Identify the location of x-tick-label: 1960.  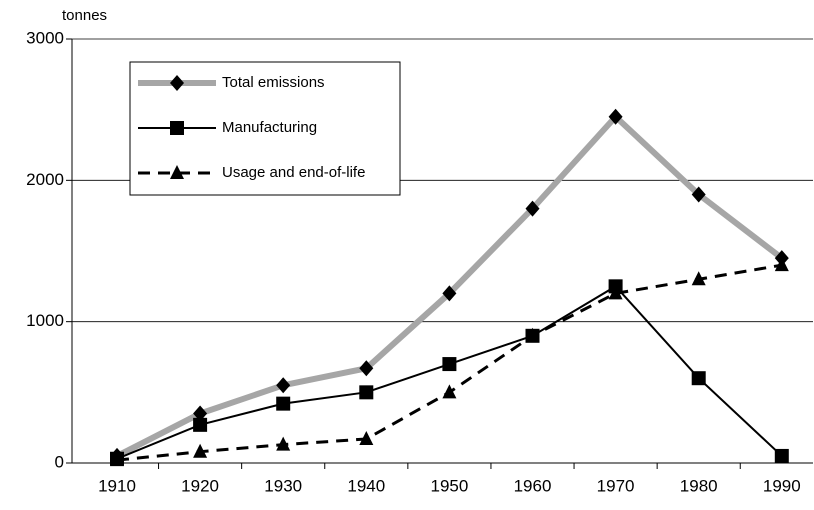
(533, 485).